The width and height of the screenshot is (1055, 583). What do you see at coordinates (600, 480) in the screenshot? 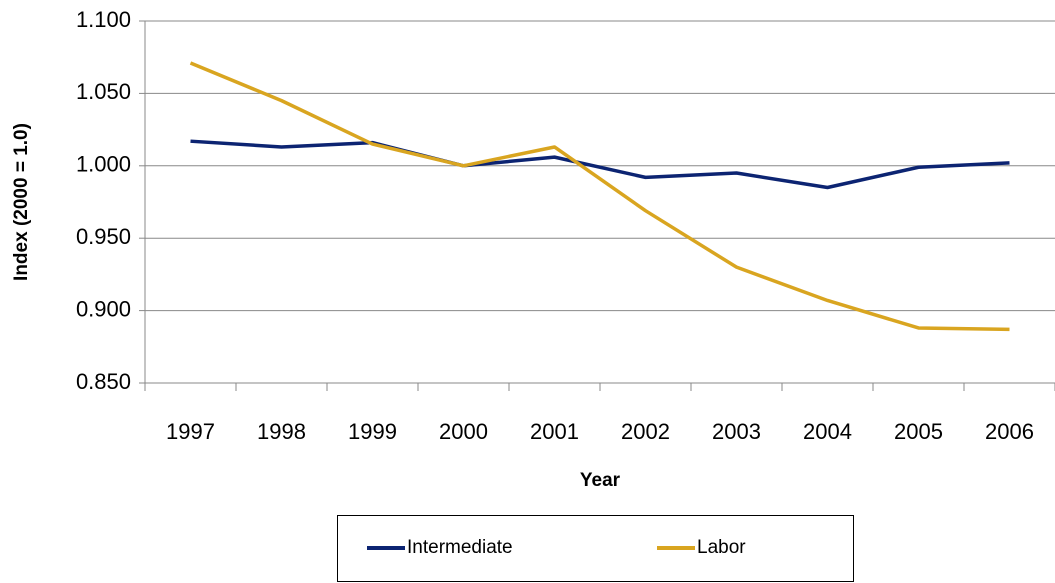
I see `x-axis-title: Year` at bounding box center [600, 480].